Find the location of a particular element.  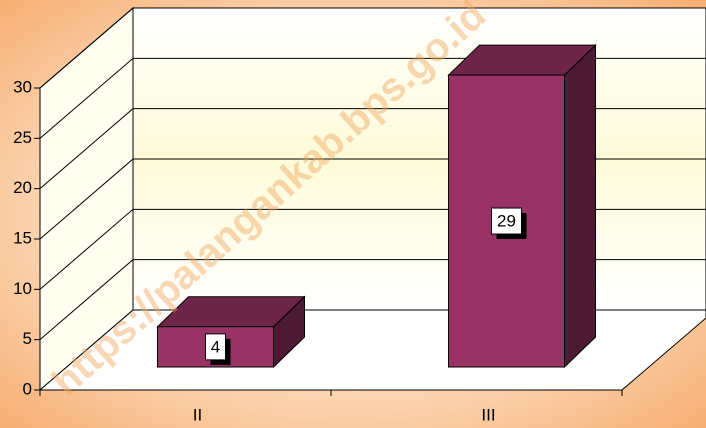

y-tick-label: 25 is located at coordinates (22, 137).